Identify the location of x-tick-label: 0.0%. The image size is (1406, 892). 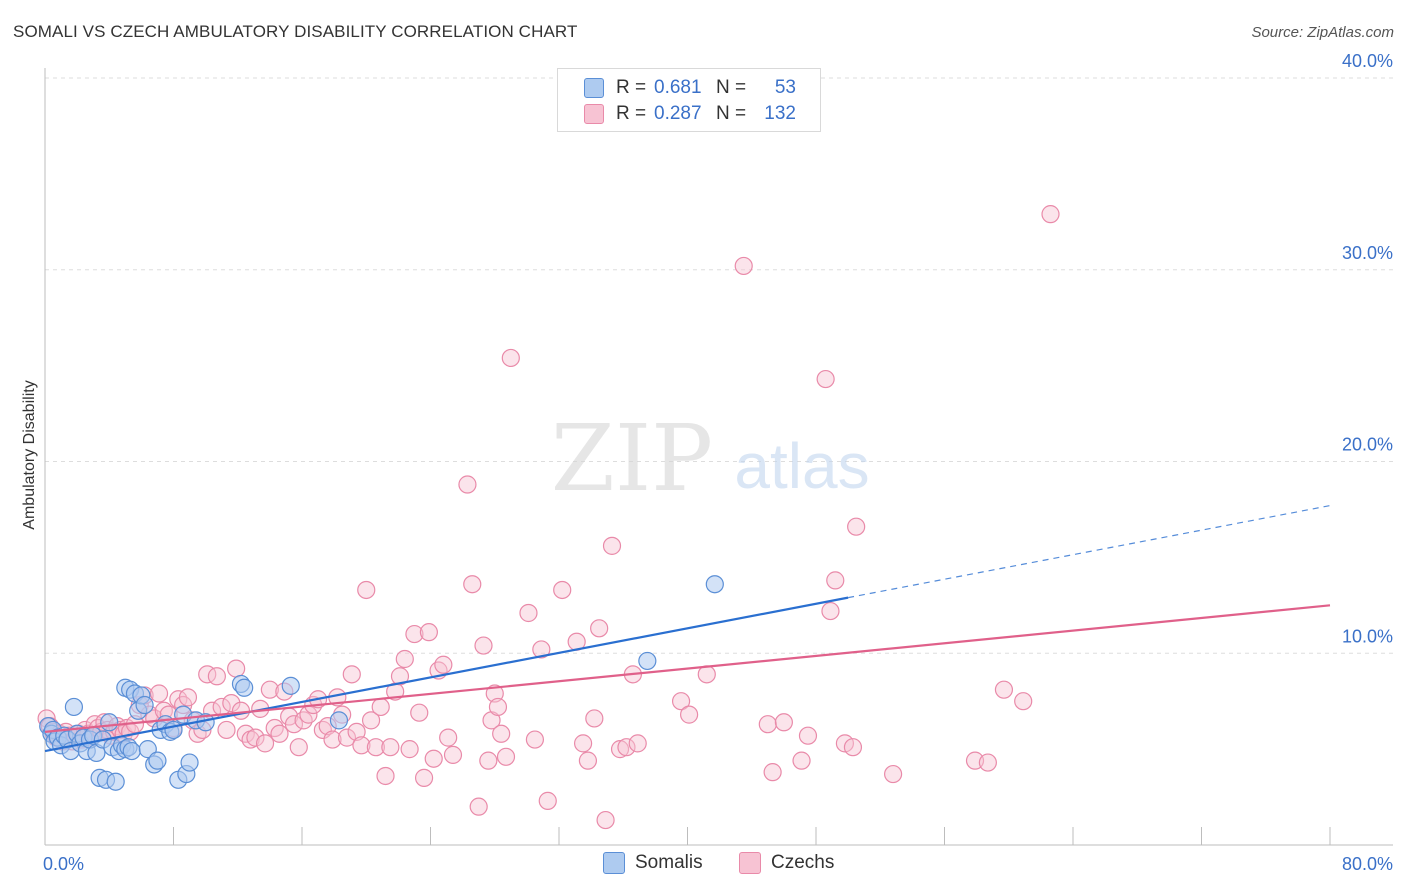
(63, 864).